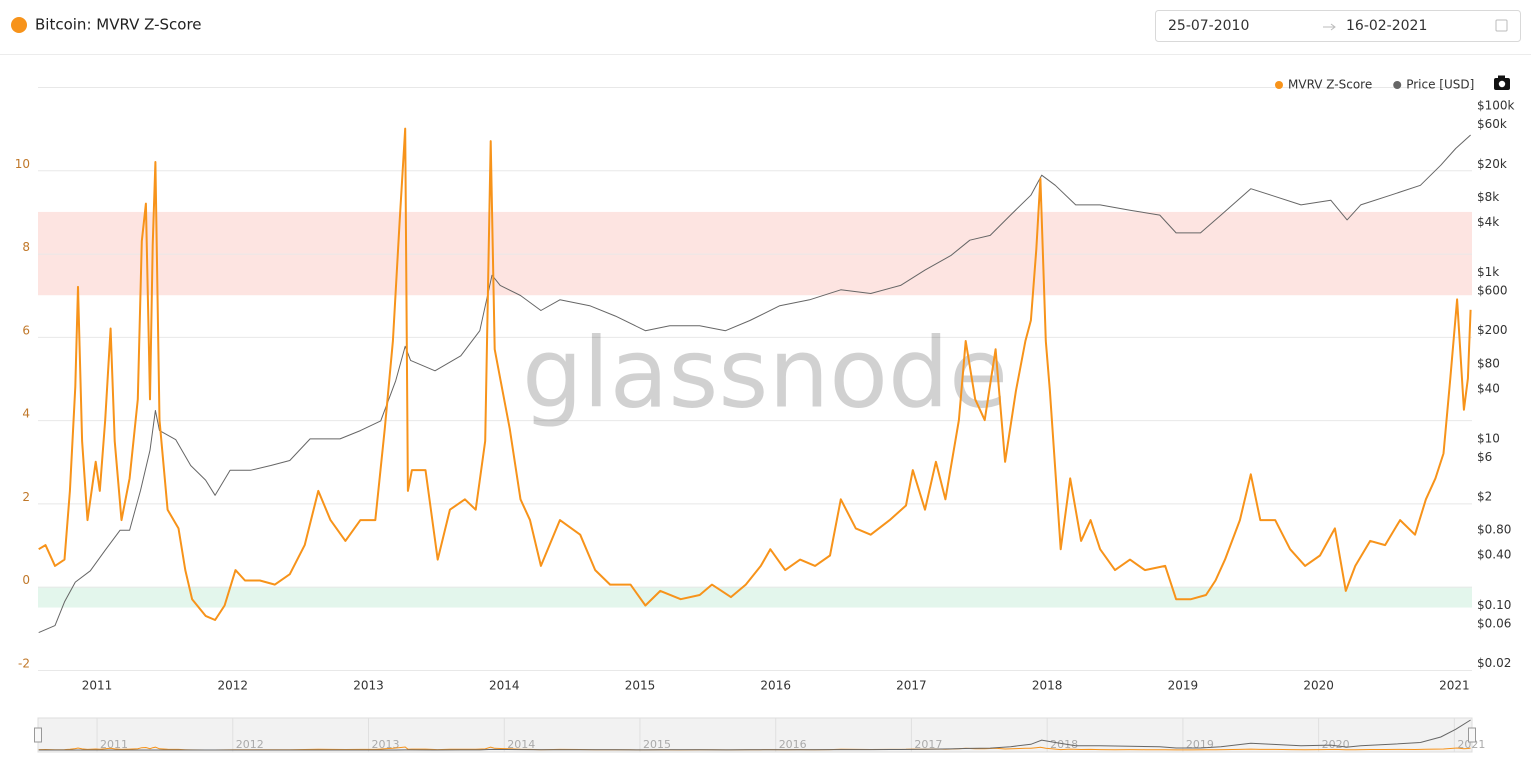 Image resolution: width=1531 pixels, height=774 pixels. Describe the element at coordinates (1502, 83) in the screenshot. I see `camera-icon` at that location.